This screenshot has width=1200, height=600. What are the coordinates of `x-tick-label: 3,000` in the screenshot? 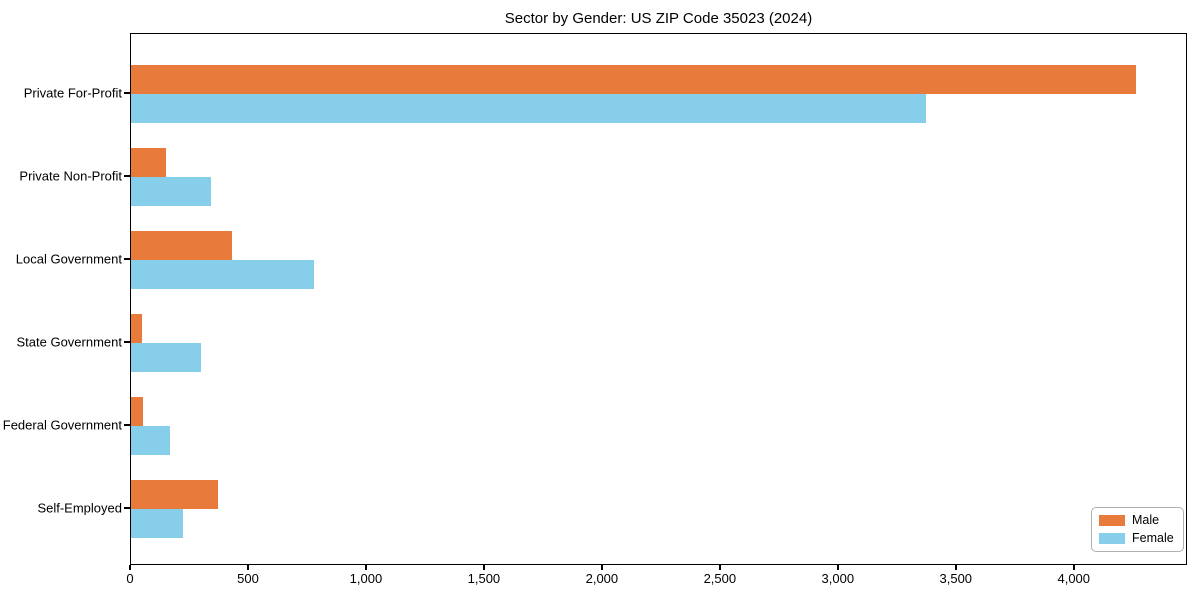 It's located at (838, 578).